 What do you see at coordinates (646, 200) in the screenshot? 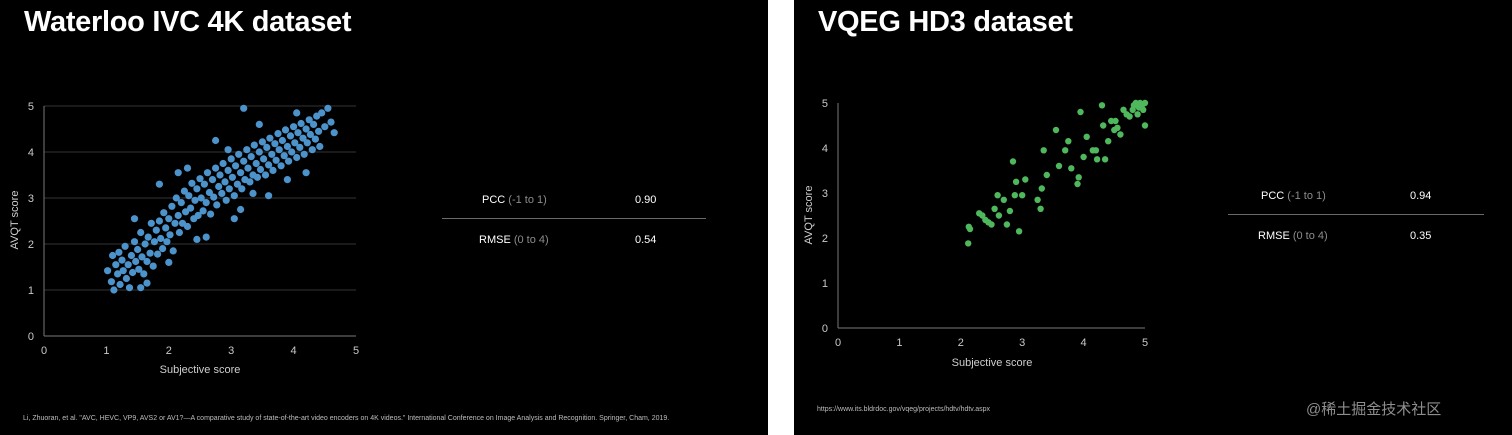
I see `pcc-value: 0.90` at bounding box center [646, 200].